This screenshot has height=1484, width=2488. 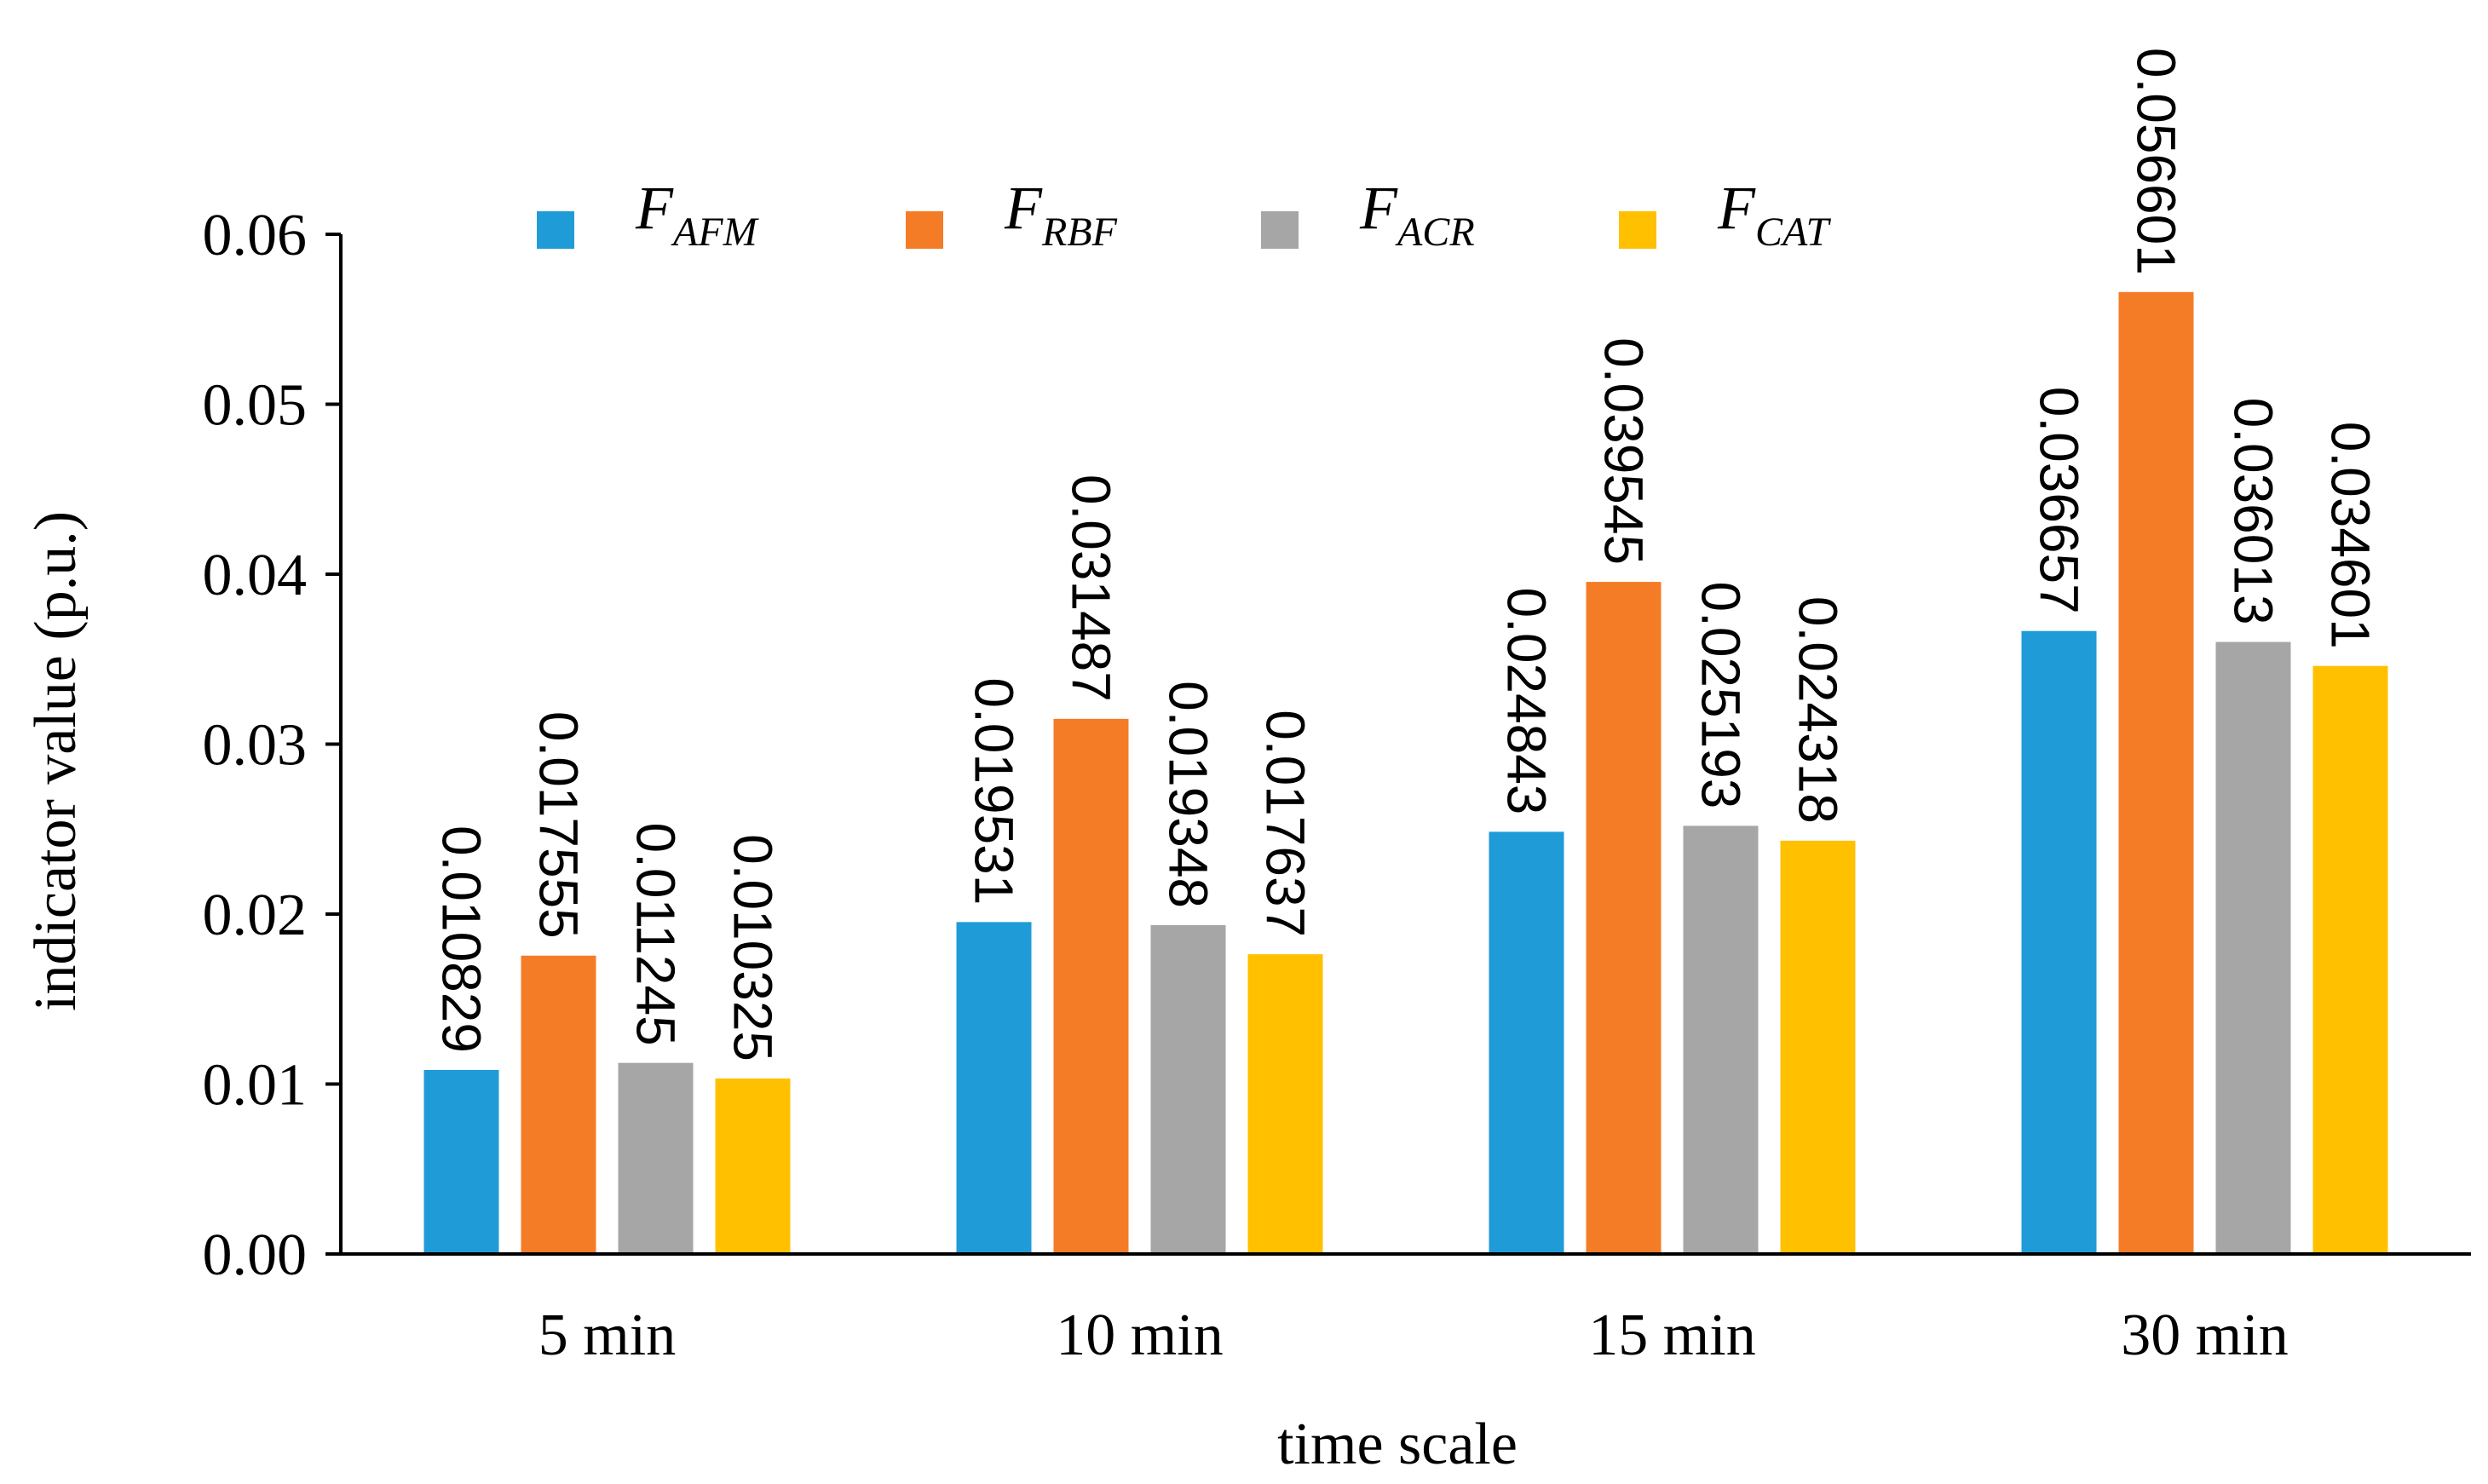 I want to click on y-tick-label: 0.03, so click(x=256, y=746).